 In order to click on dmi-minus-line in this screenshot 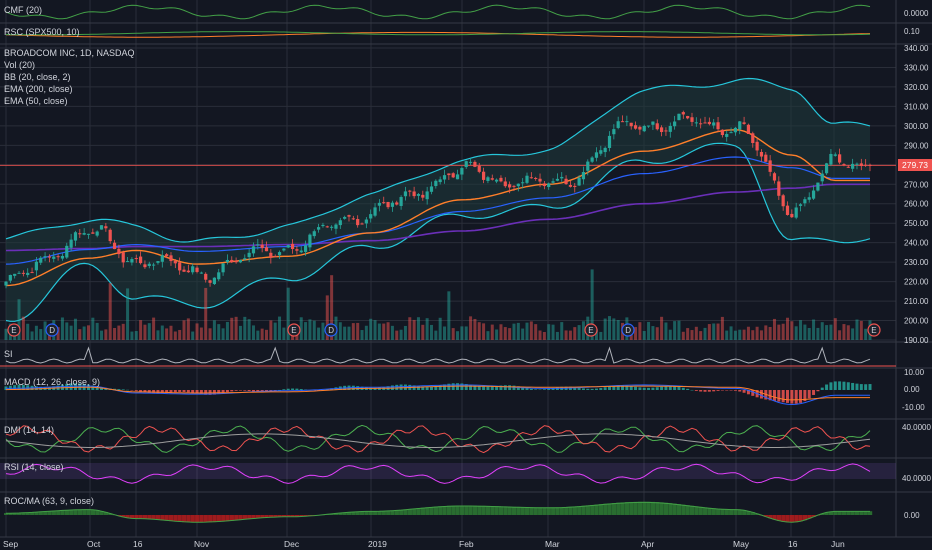, I will do `click(438, 439)`.